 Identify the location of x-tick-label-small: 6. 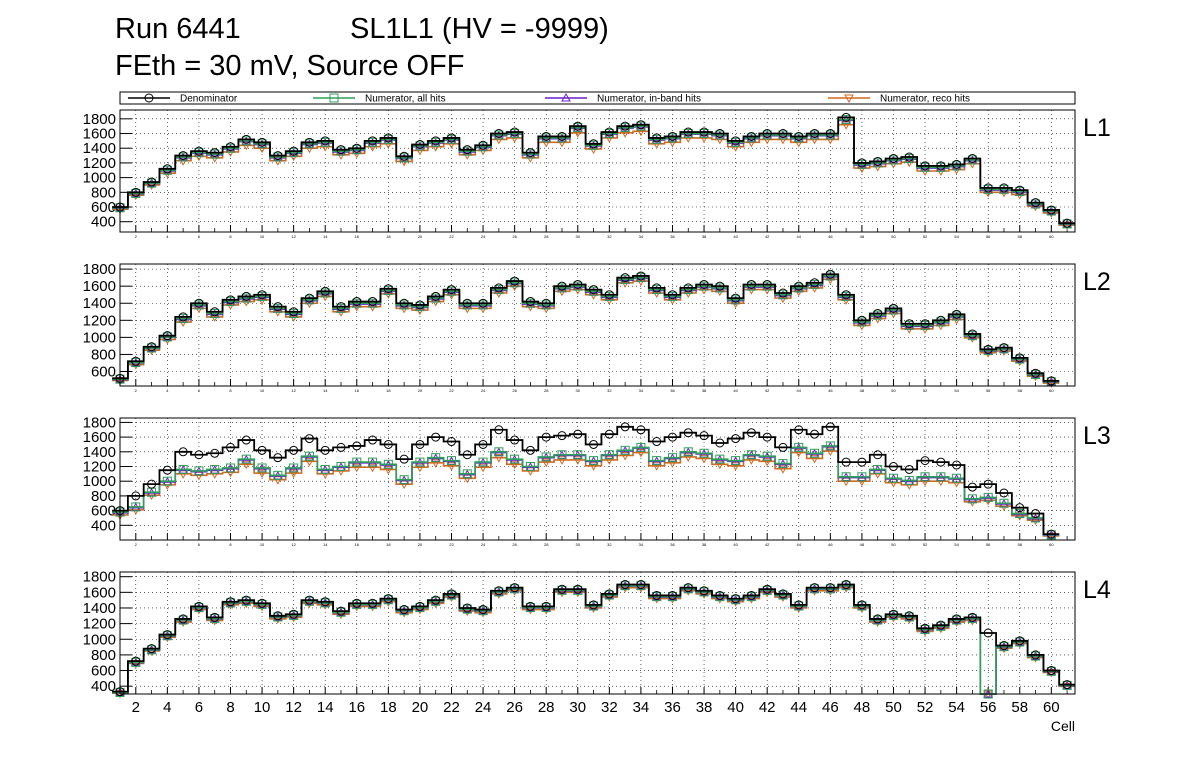
(199, 236).